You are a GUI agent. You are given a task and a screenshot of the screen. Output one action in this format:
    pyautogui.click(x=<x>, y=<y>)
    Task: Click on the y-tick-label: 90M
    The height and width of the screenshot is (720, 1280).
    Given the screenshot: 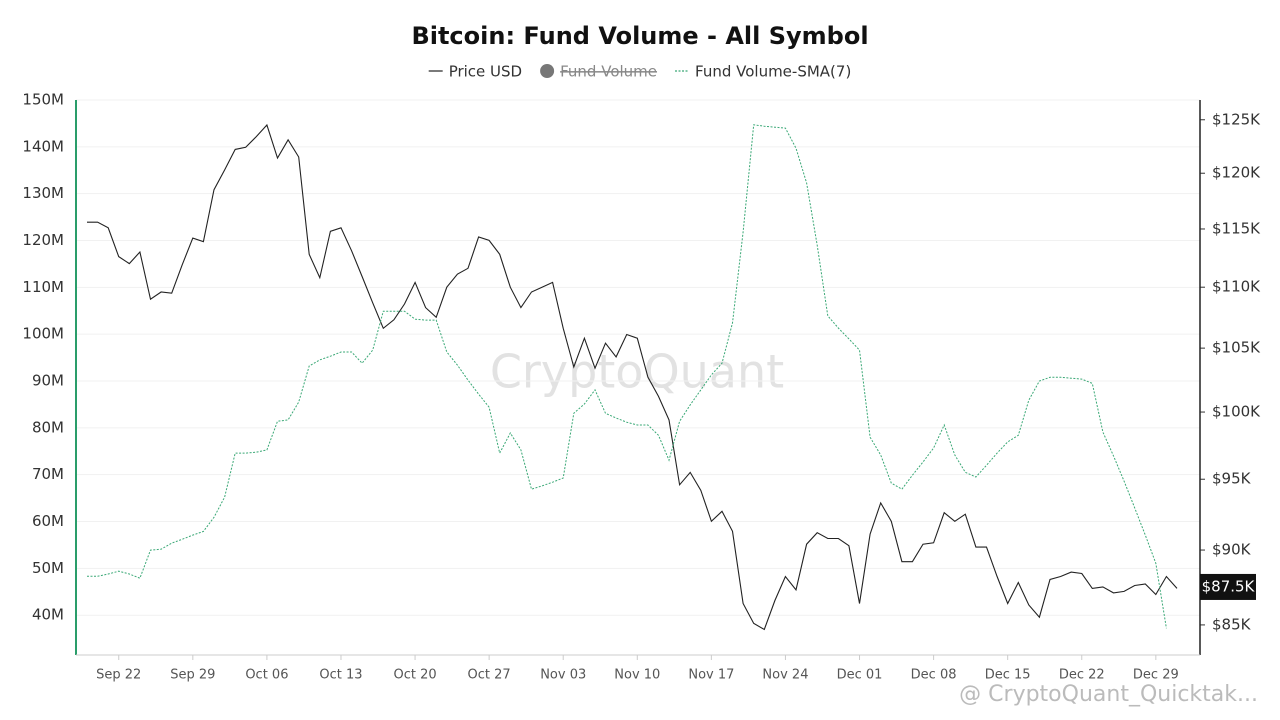 What is the action you would take?
    pyautogui.click(x=48, y=381)
    